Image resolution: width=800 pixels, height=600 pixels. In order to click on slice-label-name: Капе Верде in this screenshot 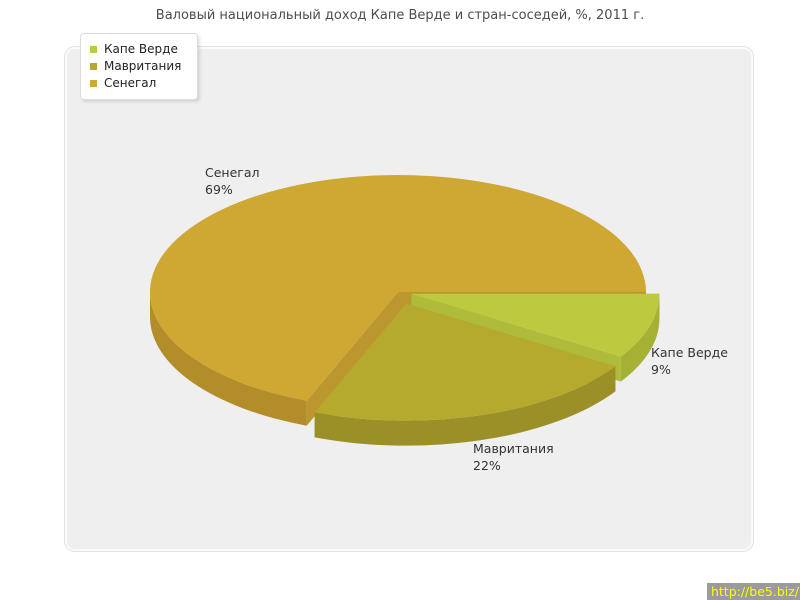, I will do `click(689, 352)`.